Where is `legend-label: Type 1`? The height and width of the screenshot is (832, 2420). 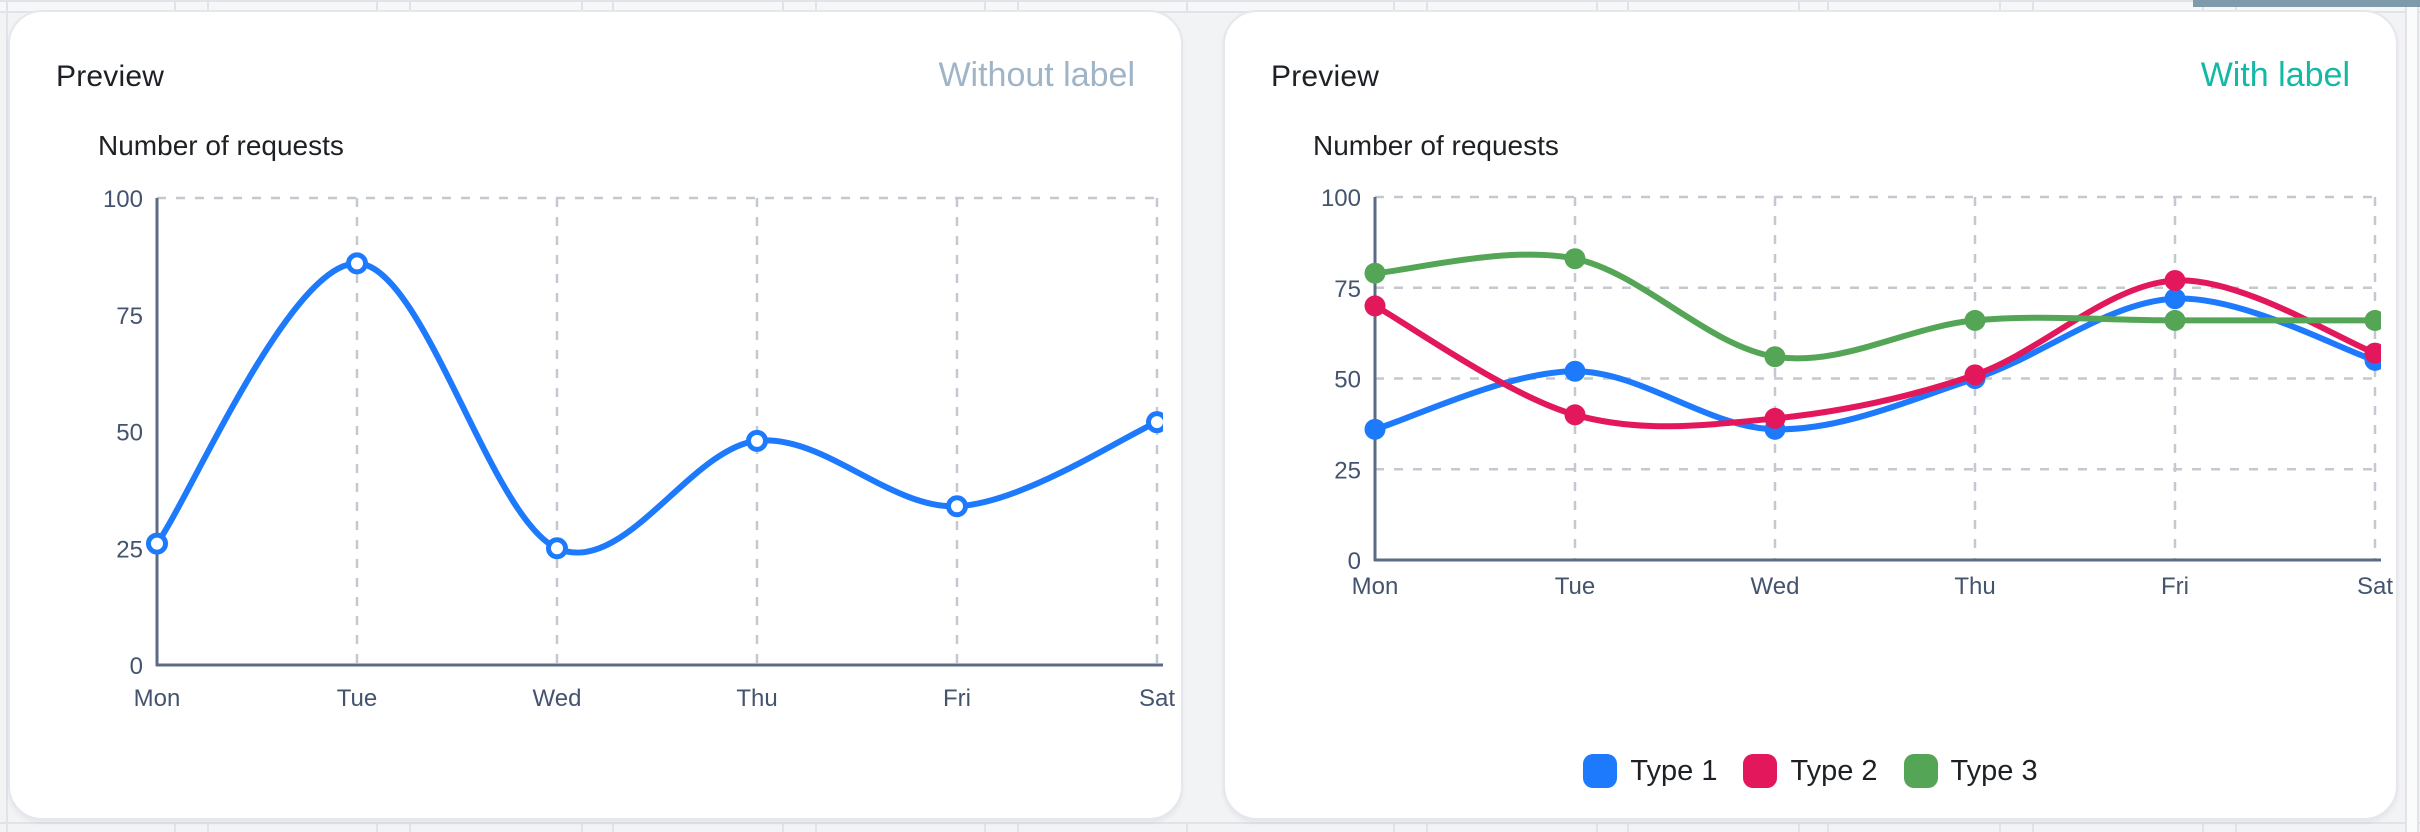
legend-label: Type 1 is located at coordinates (1674, 770).